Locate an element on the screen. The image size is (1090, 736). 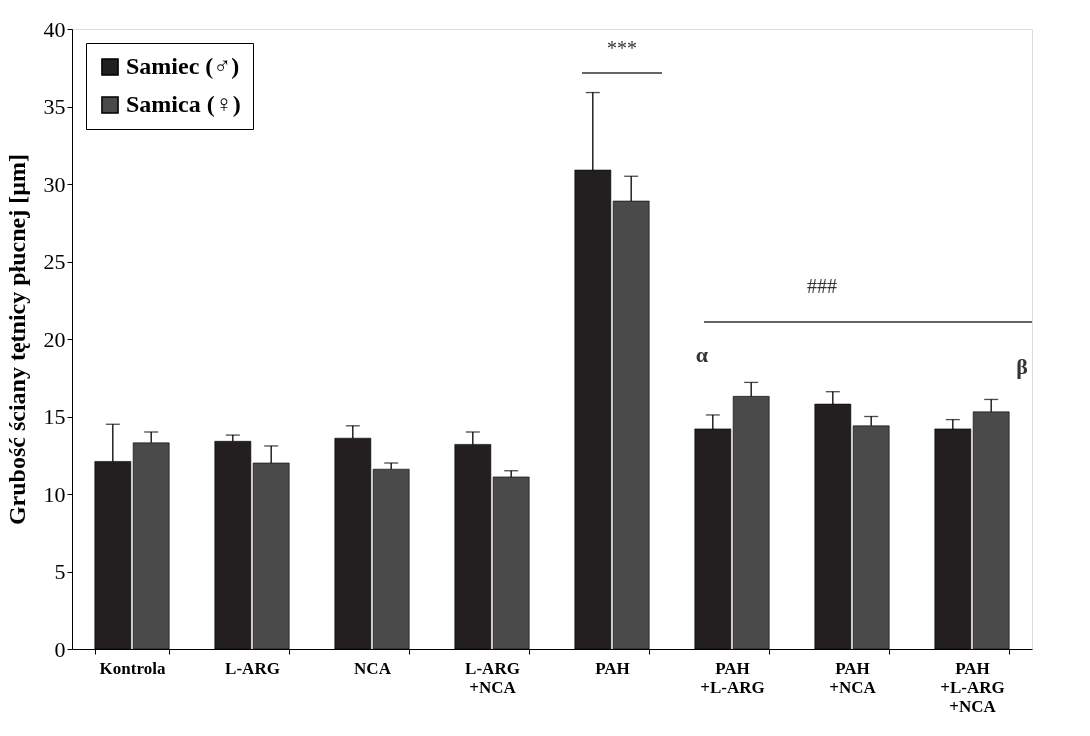
annotation: *** is located at coordinates (622, 48).